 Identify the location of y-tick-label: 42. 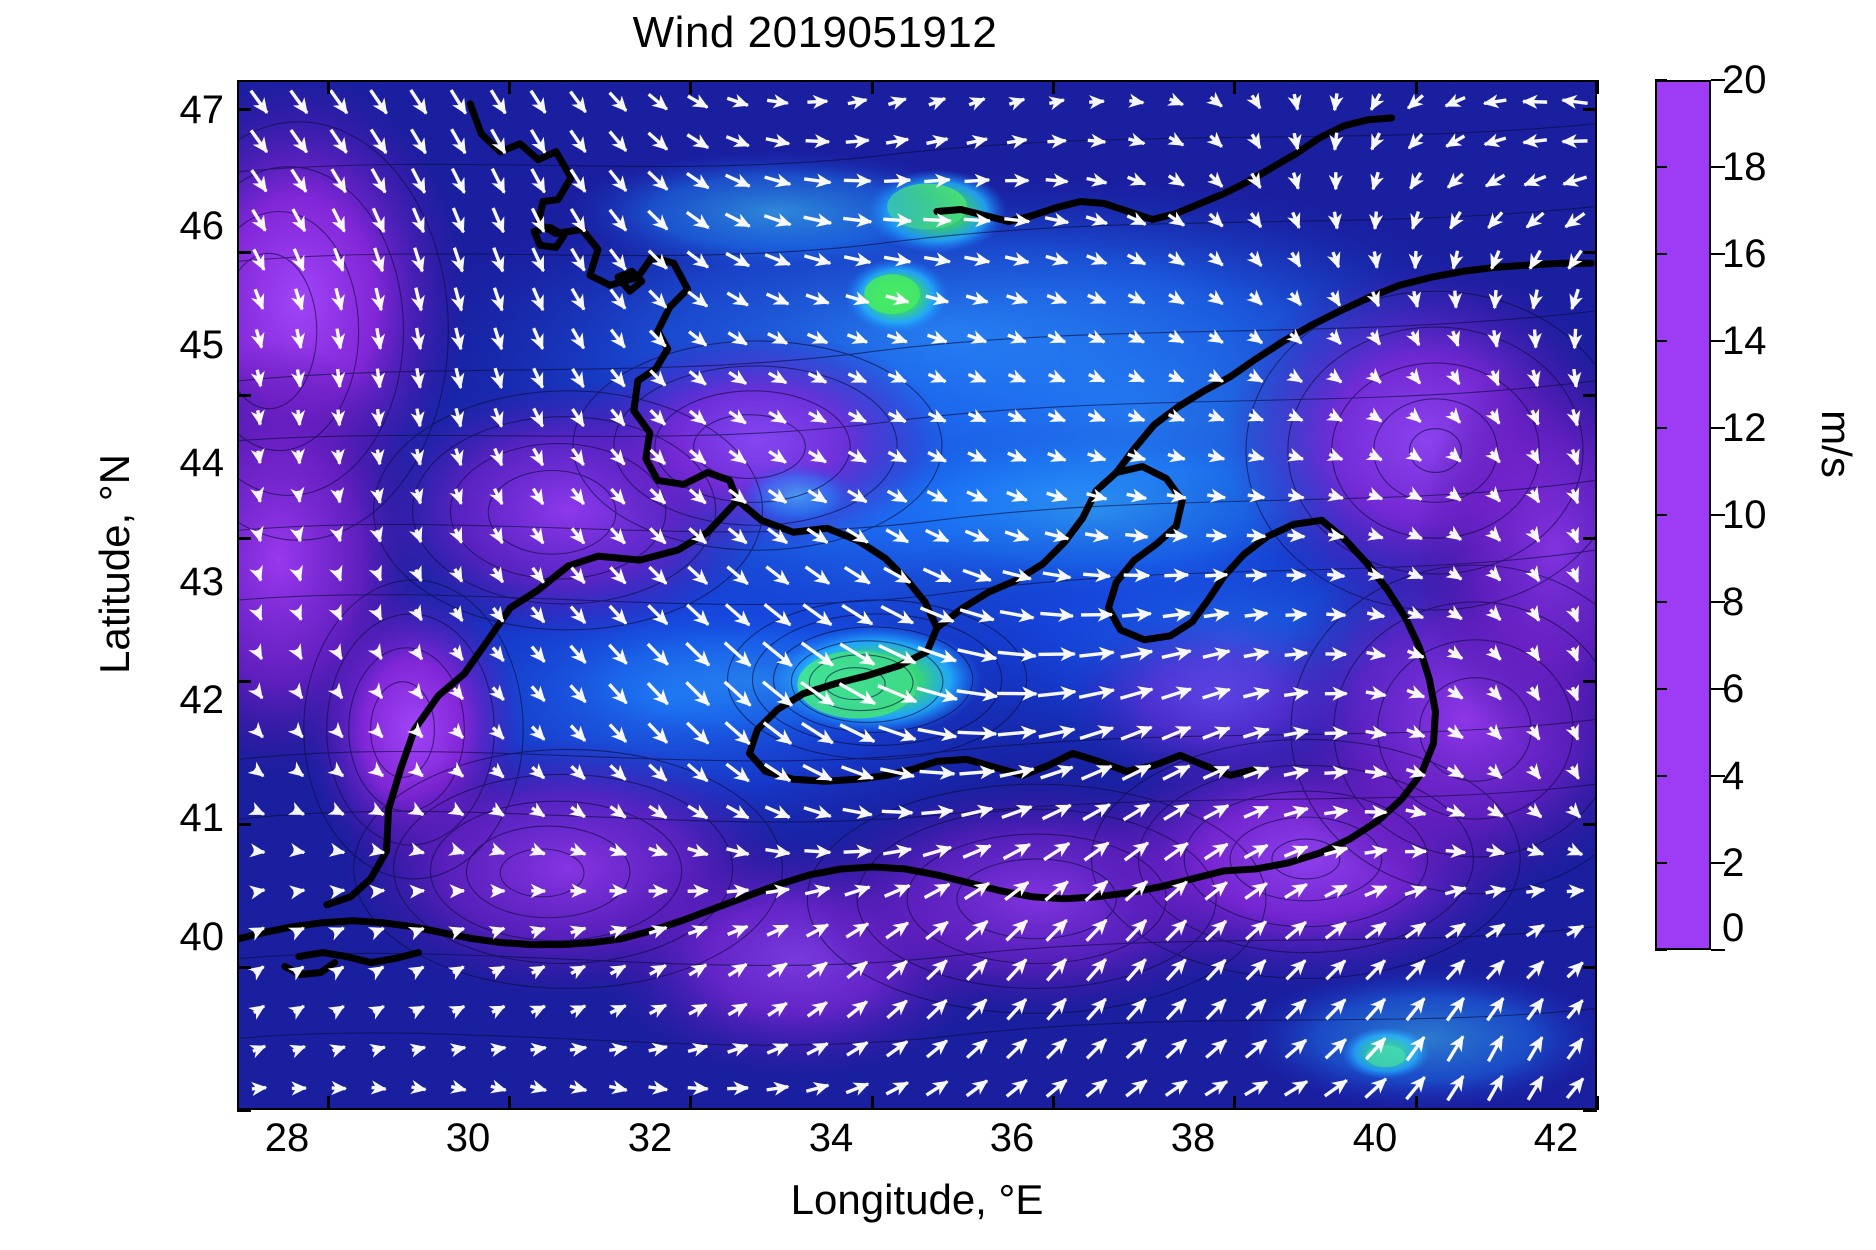
(202, 700).